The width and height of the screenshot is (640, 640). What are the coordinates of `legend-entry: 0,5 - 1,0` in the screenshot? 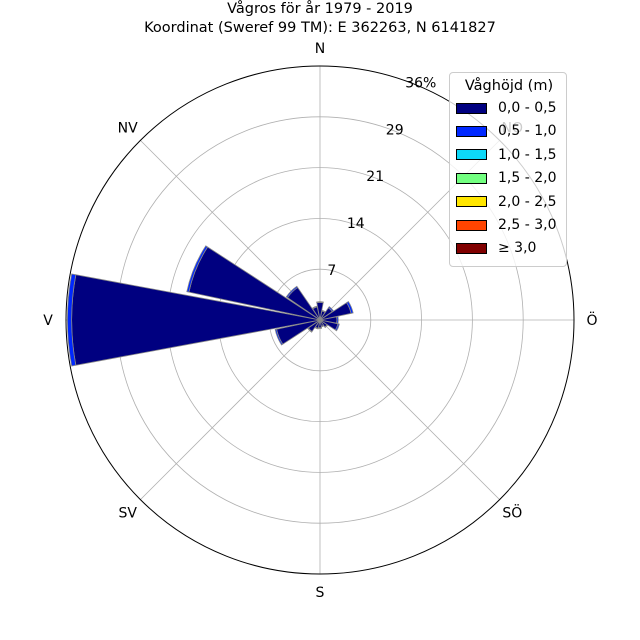 It's located at (506, 131).